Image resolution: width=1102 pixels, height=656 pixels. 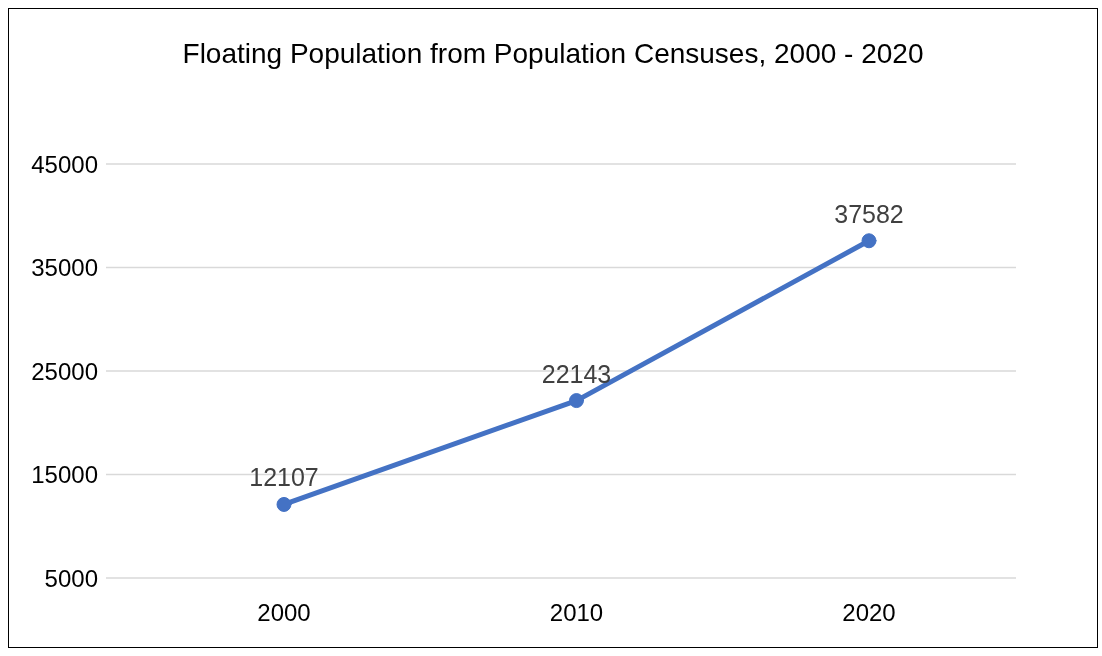 I want to click on x-tick-label: 2010, so click(x=576, y=613).